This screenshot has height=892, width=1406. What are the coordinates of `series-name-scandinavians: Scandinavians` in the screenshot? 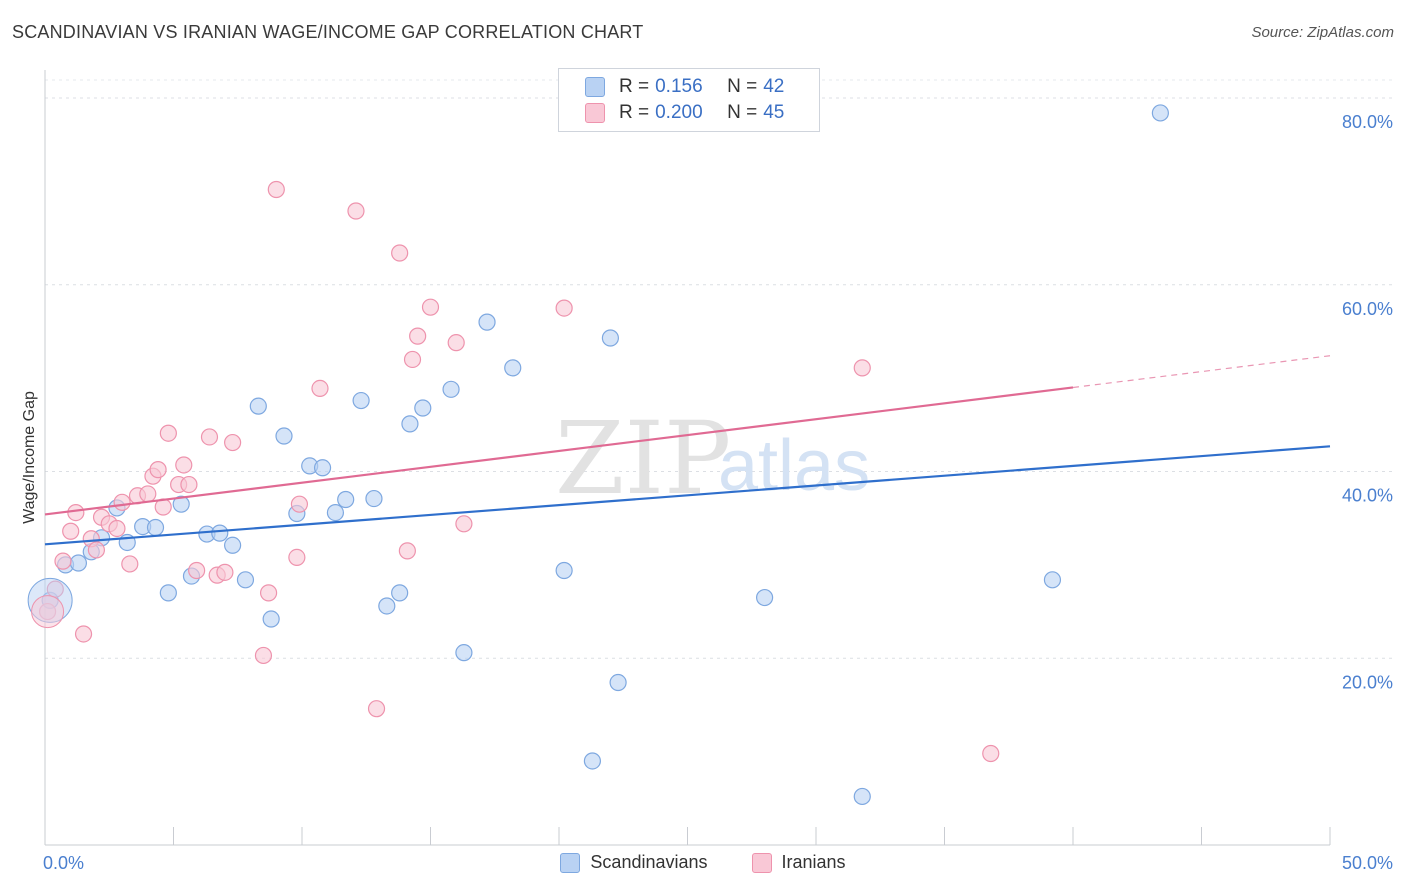 It's located at (649, 862).